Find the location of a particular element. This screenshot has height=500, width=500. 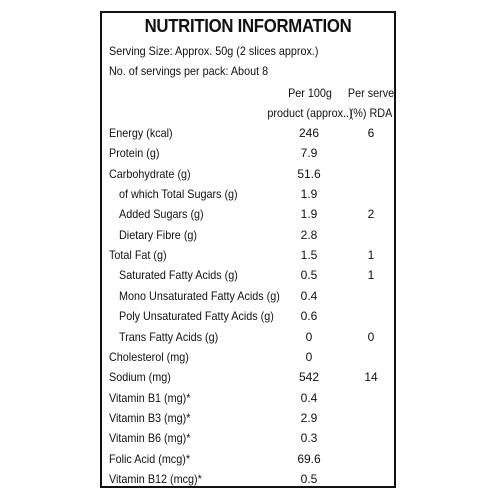

per100-value: 51.6 is located at coordinates (309, 173).